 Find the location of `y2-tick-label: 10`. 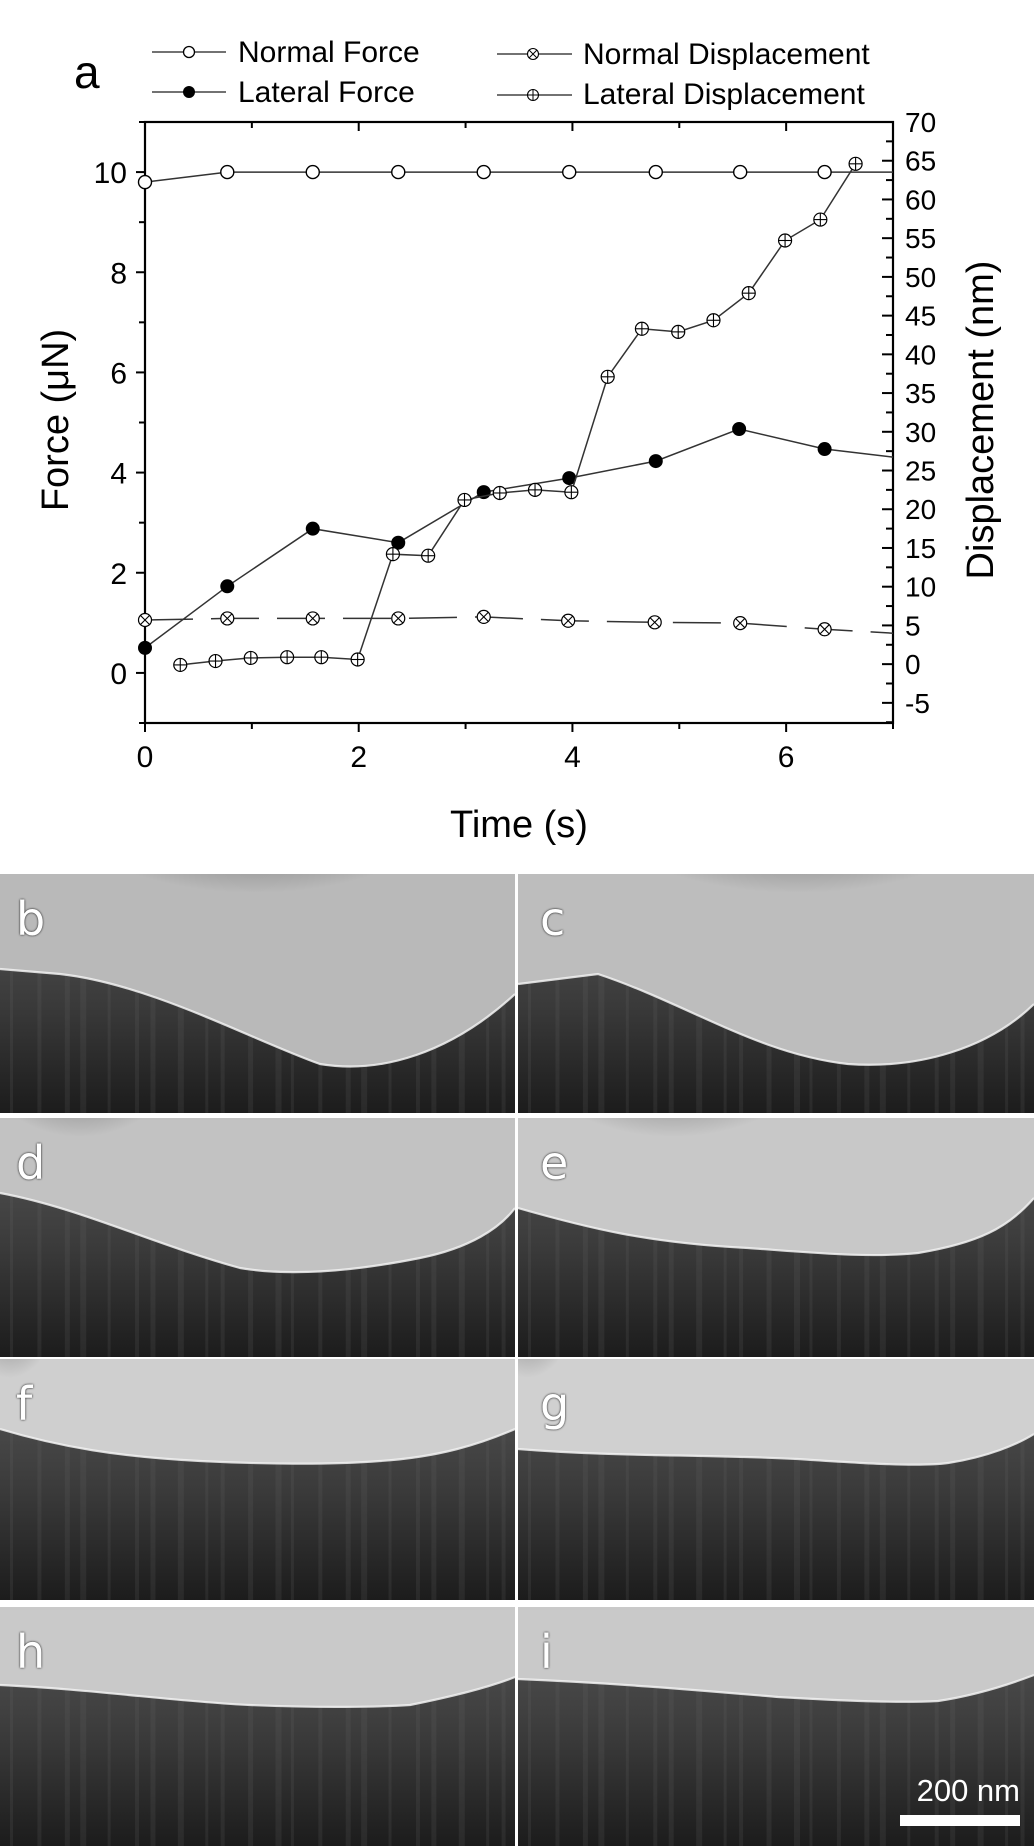

y2-tick-label: 10 is located at coordinates (920, 587).